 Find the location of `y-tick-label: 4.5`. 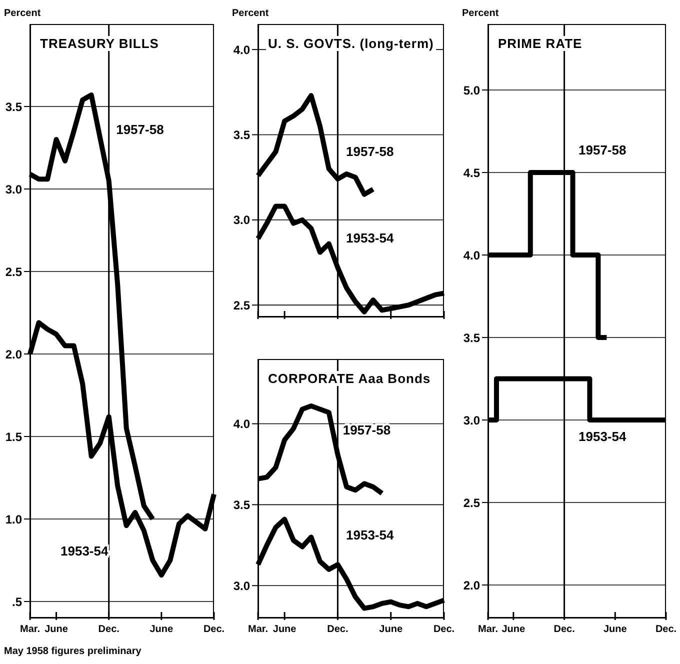

y-tick-label: 4.5 is located at coordinates (471, 173).